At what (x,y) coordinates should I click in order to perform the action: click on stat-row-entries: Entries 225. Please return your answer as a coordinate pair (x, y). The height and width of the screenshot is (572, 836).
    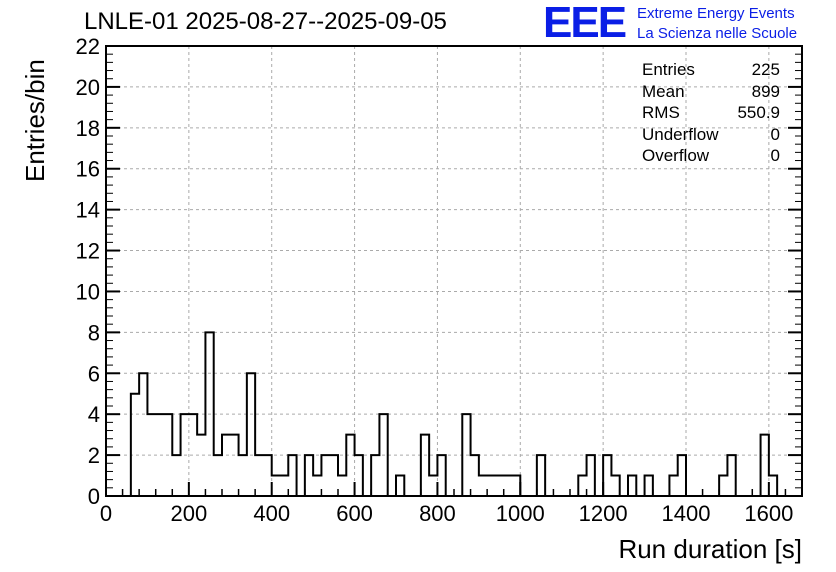
    Looking at the image, I should click on (711, 71).